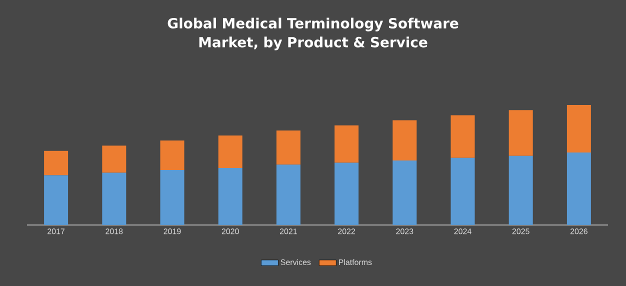 The image size is (626, 286). I want to click on chart-title: Global Medical Terminology Software Market, by Product & Service, so click(313, 34).